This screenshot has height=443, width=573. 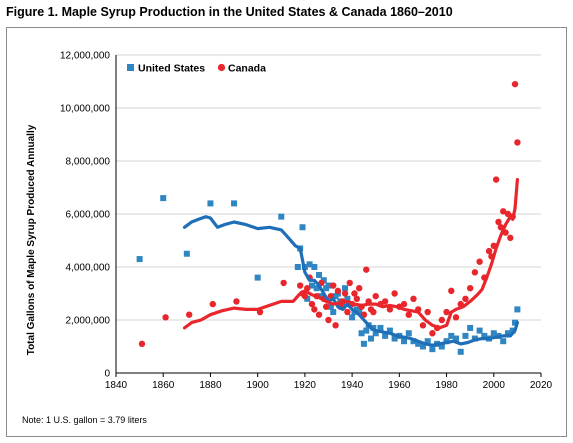 What do you see at coordinates (130, 67) in the screenshot?
I see `legend-marker-us` at bounding box center [130, 67].